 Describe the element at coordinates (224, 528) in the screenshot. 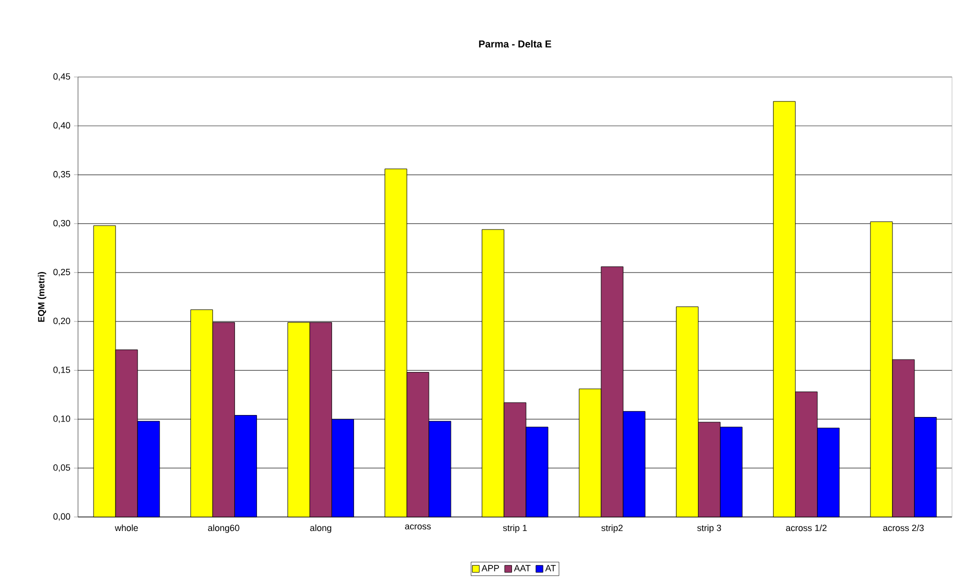

I see `x-tick-label: along60` at that location.